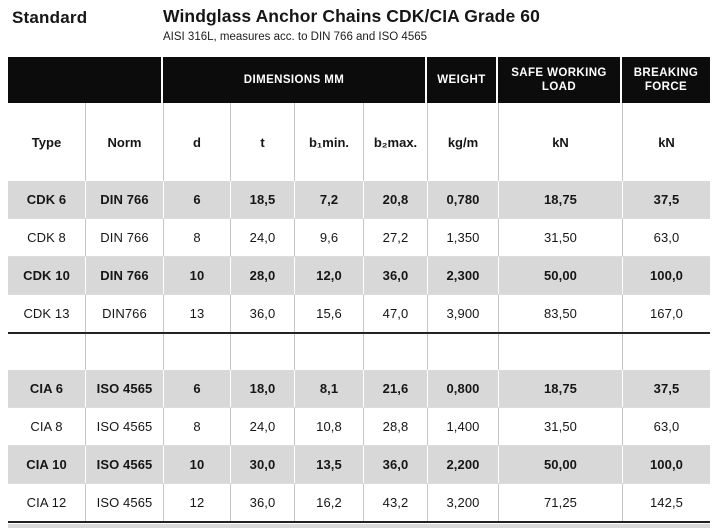 Image resolution: width=720 pixels, height=528 pixels. Describe the element at coordinates (462, 502) in the screenshot. I see `cell-kgm: 3,200` at that location.